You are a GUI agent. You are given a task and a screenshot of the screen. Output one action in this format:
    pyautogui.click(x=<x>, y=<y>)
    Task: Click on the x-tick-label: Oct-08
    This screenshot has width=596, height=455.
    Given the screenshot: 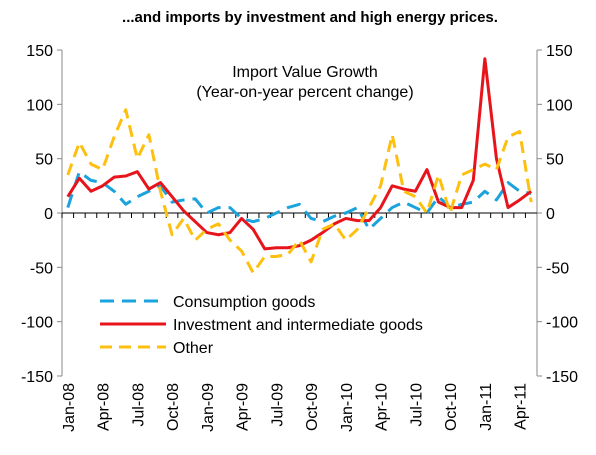 What is the action you would take?
    pyautogui.click(x=173, y=407)
    